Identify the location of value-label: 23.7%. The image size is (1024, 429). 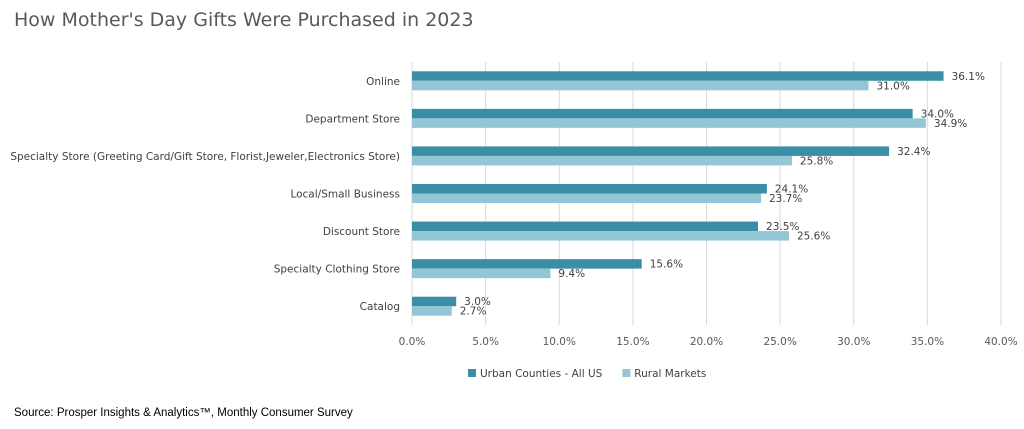
(785, 199).